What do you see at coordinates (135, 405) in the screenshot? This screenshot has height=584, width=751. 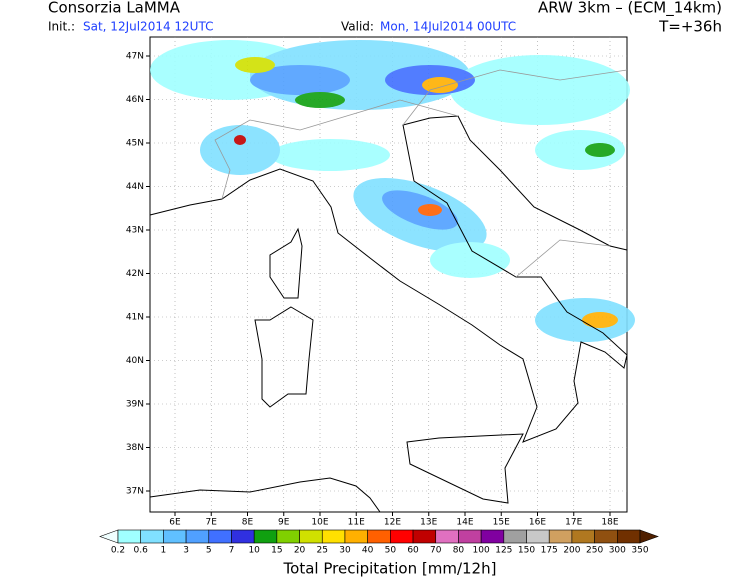 I see `lat-label: 39N` at bounding box center [135, 405].